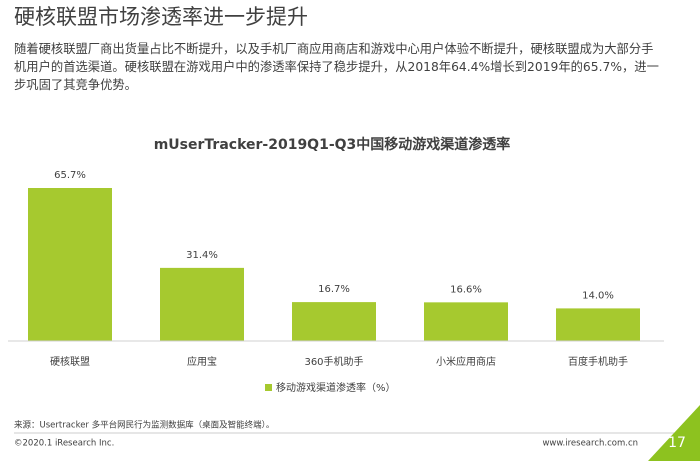  What do you see at coordinates (161, 17) in the screenshot?
I see `slide-title: 硬核联盟市场渗透率进一步提升` at bounding box center [161, 17].